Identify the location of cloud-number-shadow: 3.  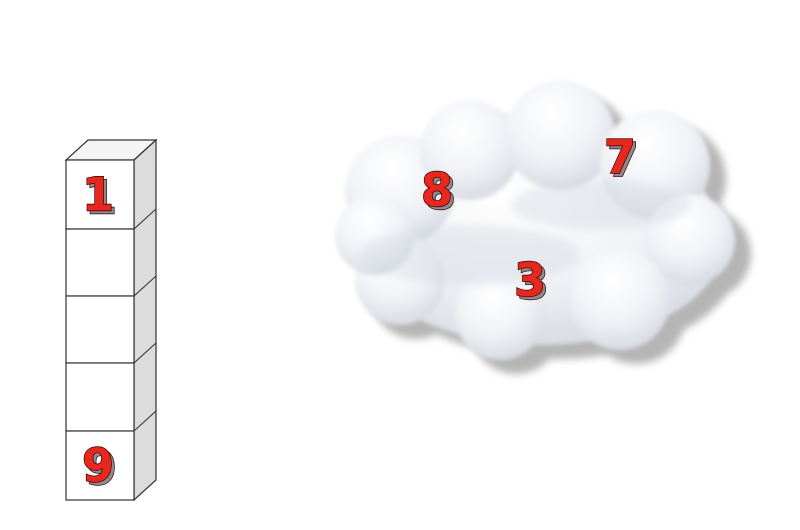
(533, 283).